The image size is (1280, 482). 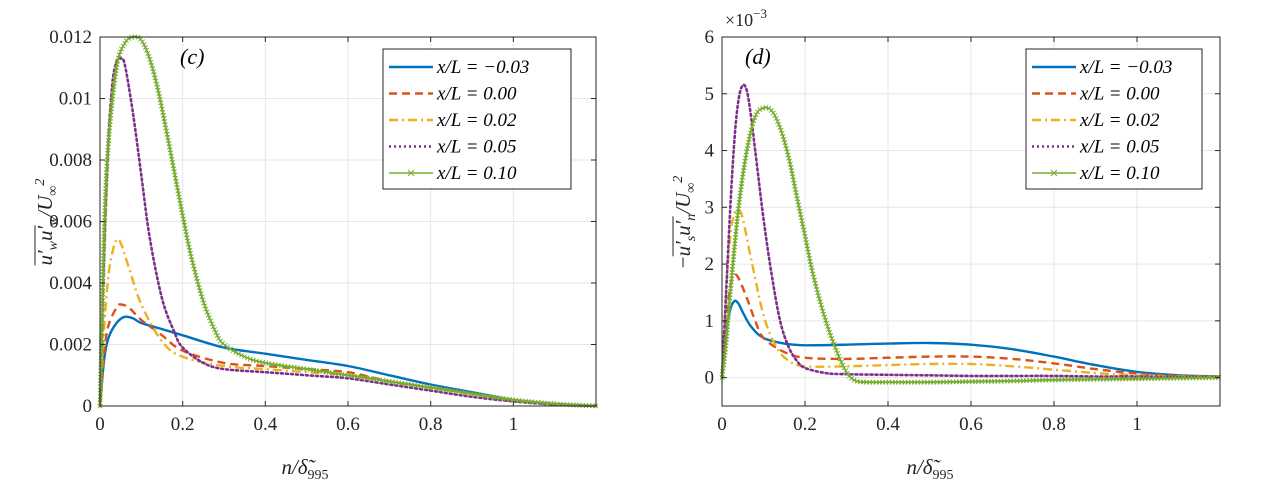 I want to click on y-tick-label: 4, so click(x=710, y=151).